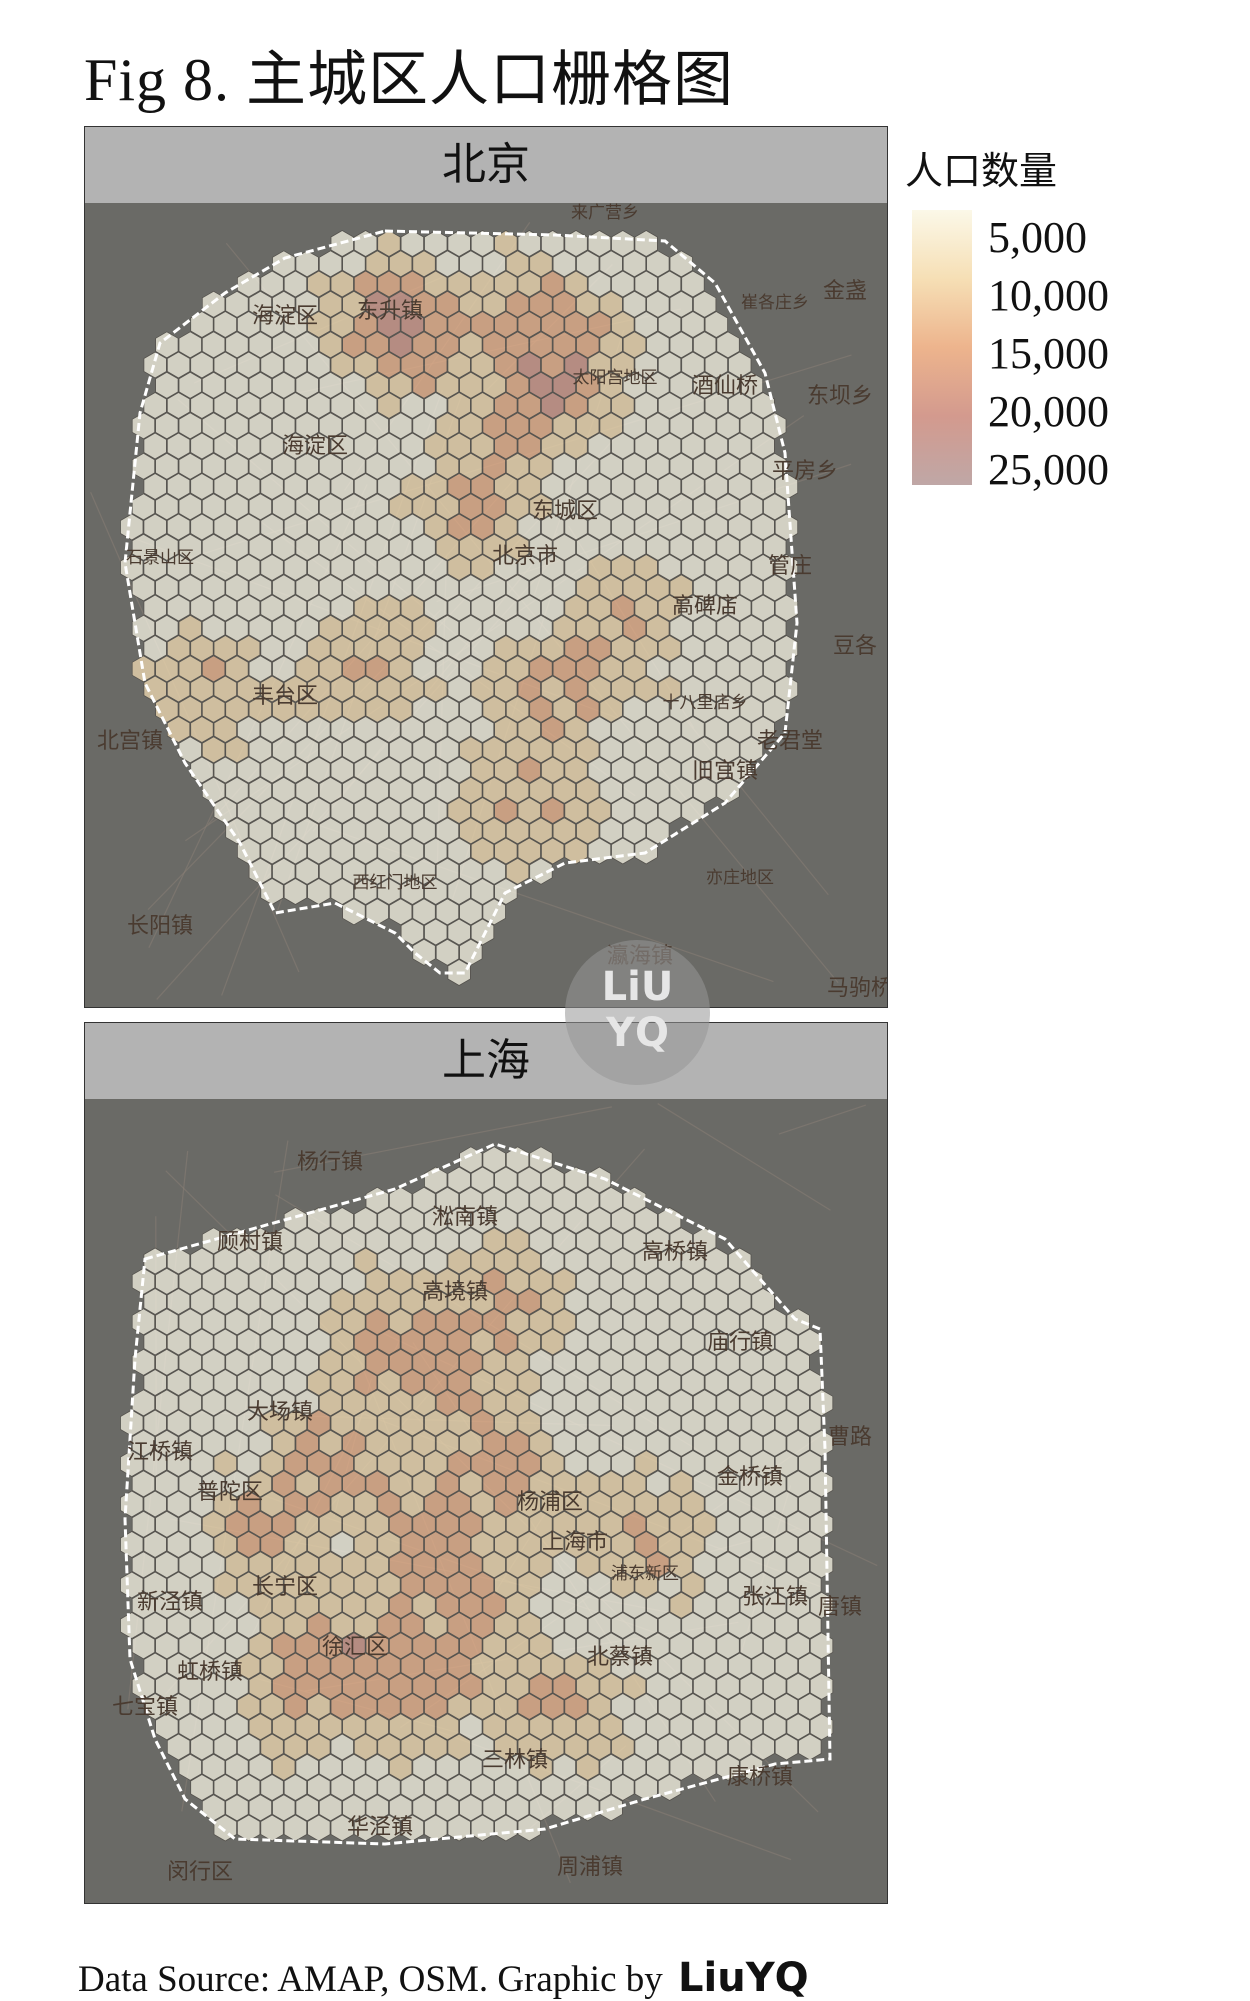  What do you see at coordinates (145, 1707) in the screenshot?
I see `place-label: 七宝镇` at bounding box center [145, 1707].